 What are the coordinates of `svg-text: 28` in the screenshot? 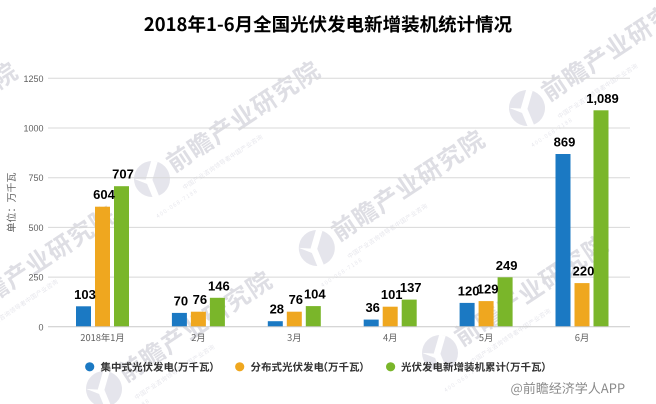 It's located at (277, 309).